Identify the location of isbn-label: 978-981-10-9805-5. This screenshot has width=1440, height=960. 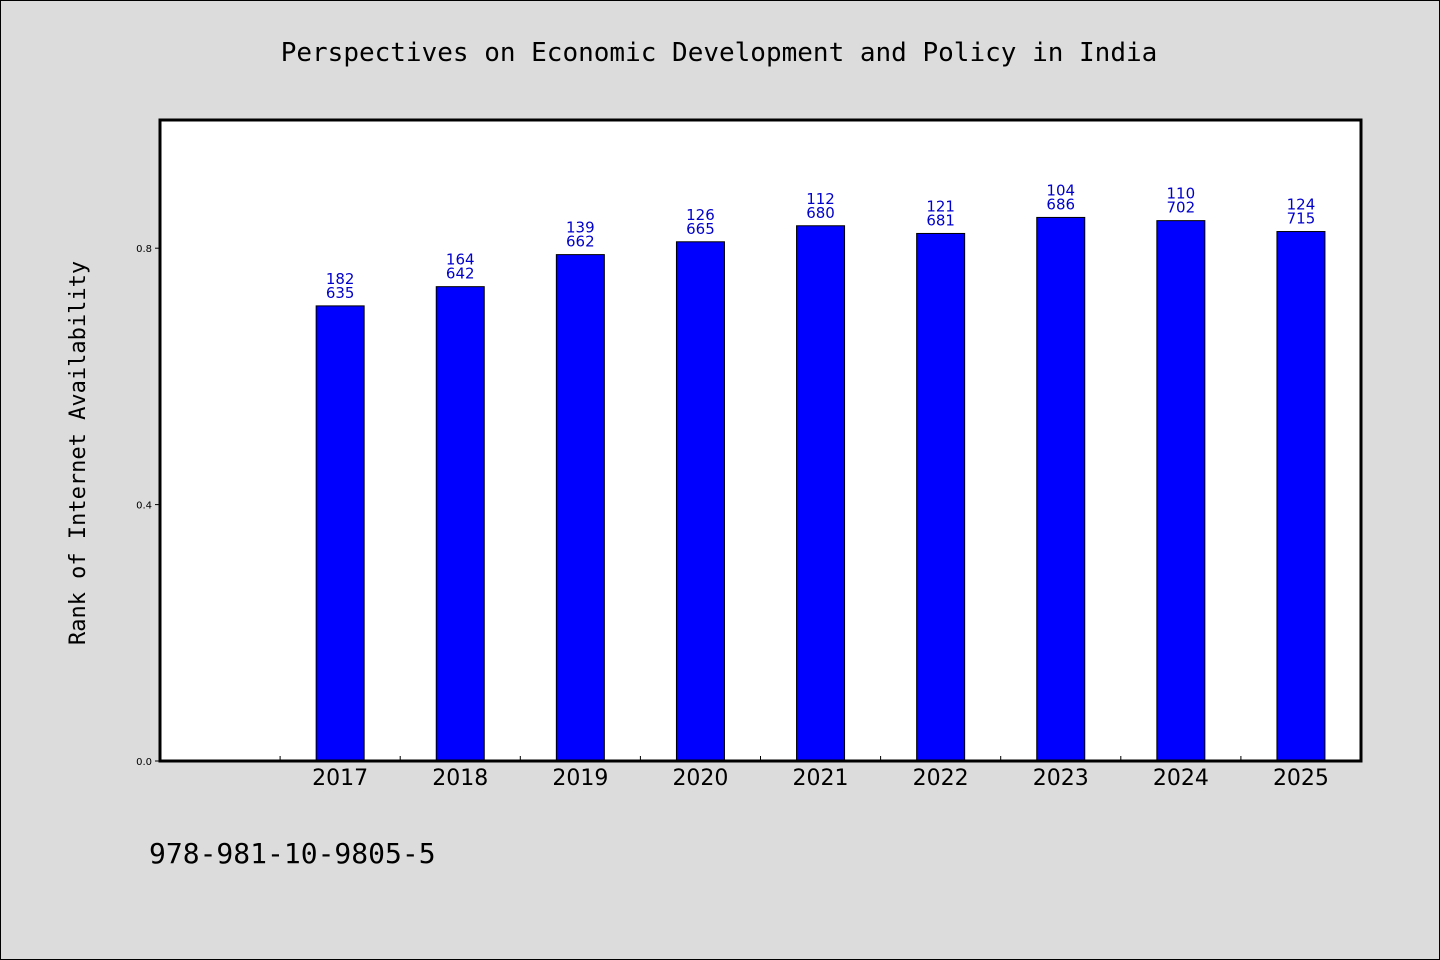
(292, 853).